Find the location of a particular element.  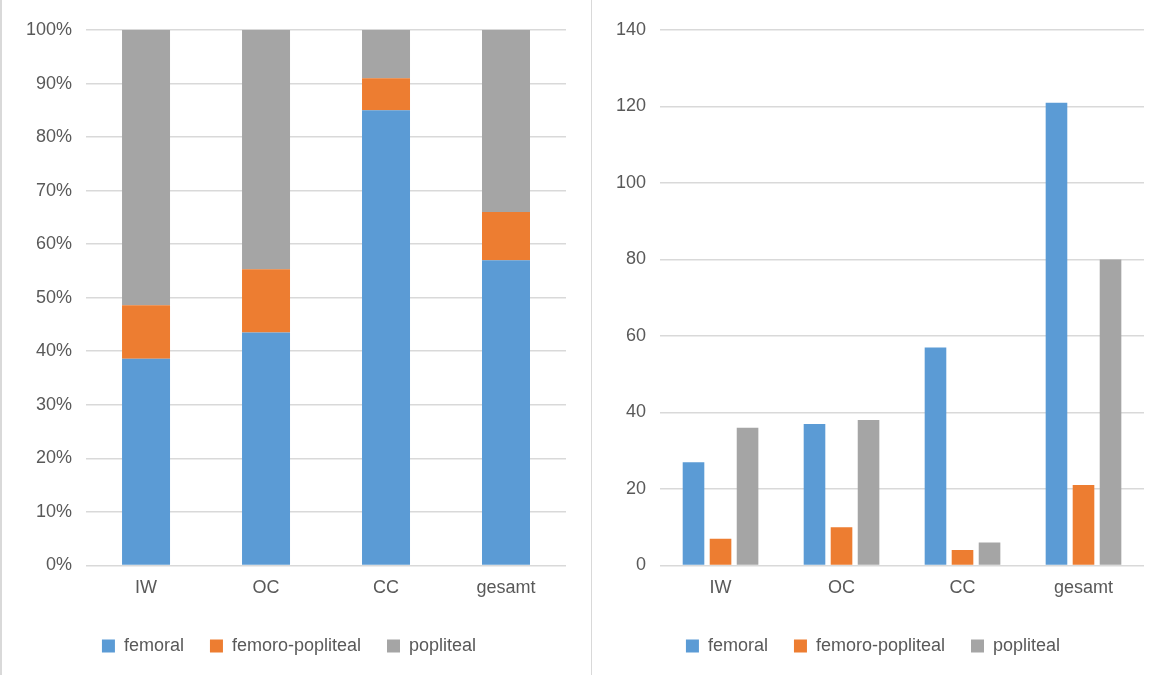

y-tick-label: 60 is located at coordinates (636, 334).